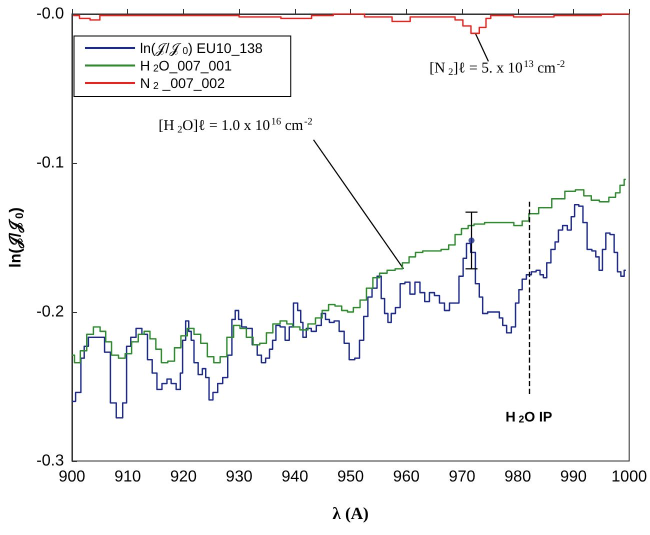 The image size is (650, 535). Describe the element at coordinates (17, 237) in the screenshot. I see `y-axis-title: ln(𝒥/𝒥0)` at that location.